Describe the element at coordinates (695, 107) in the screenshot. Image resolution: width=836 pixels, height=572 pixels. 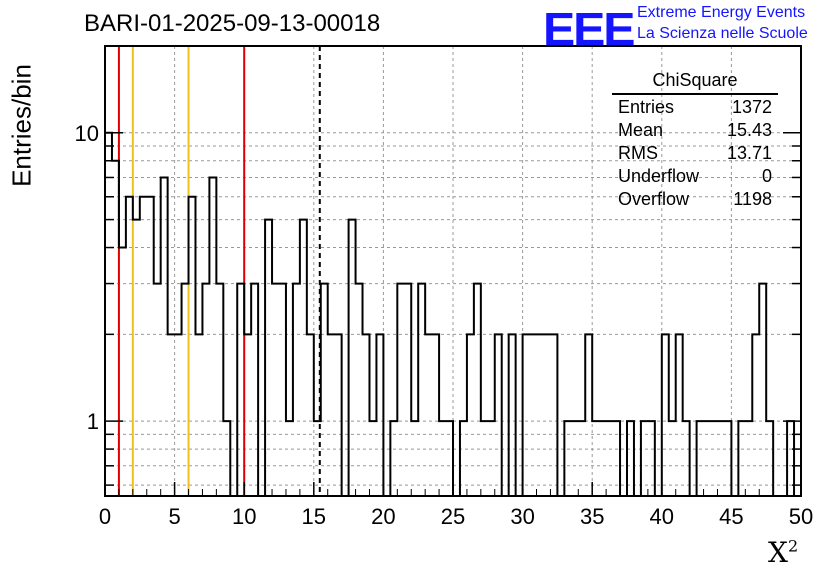
I see `stats-row: Entries 1372` at that location.